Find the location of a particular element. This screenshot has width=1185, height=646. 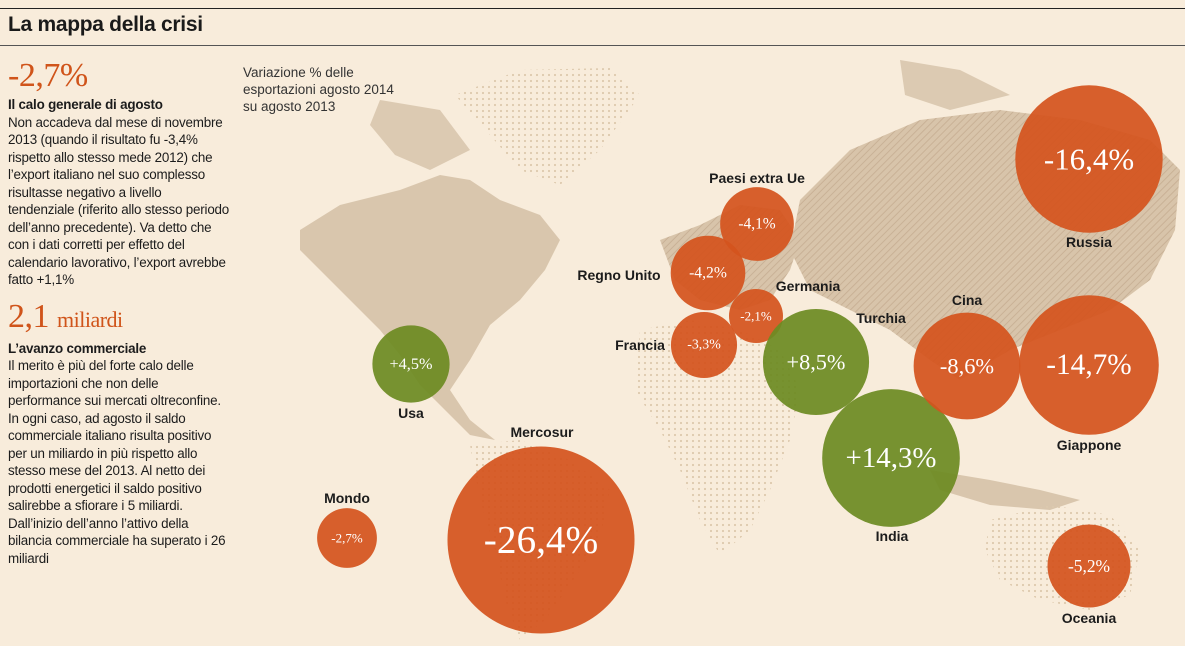

bubble-regno-unito is located at coordinates (708, 273).